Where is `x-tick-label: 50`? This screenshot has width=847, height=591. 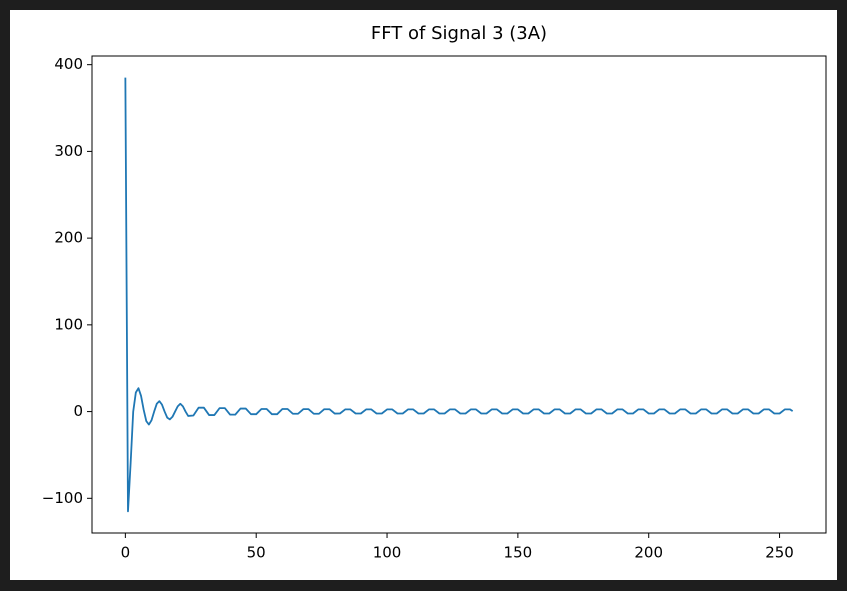 x-tick-label: 50 is located at coordinates (256, 553).